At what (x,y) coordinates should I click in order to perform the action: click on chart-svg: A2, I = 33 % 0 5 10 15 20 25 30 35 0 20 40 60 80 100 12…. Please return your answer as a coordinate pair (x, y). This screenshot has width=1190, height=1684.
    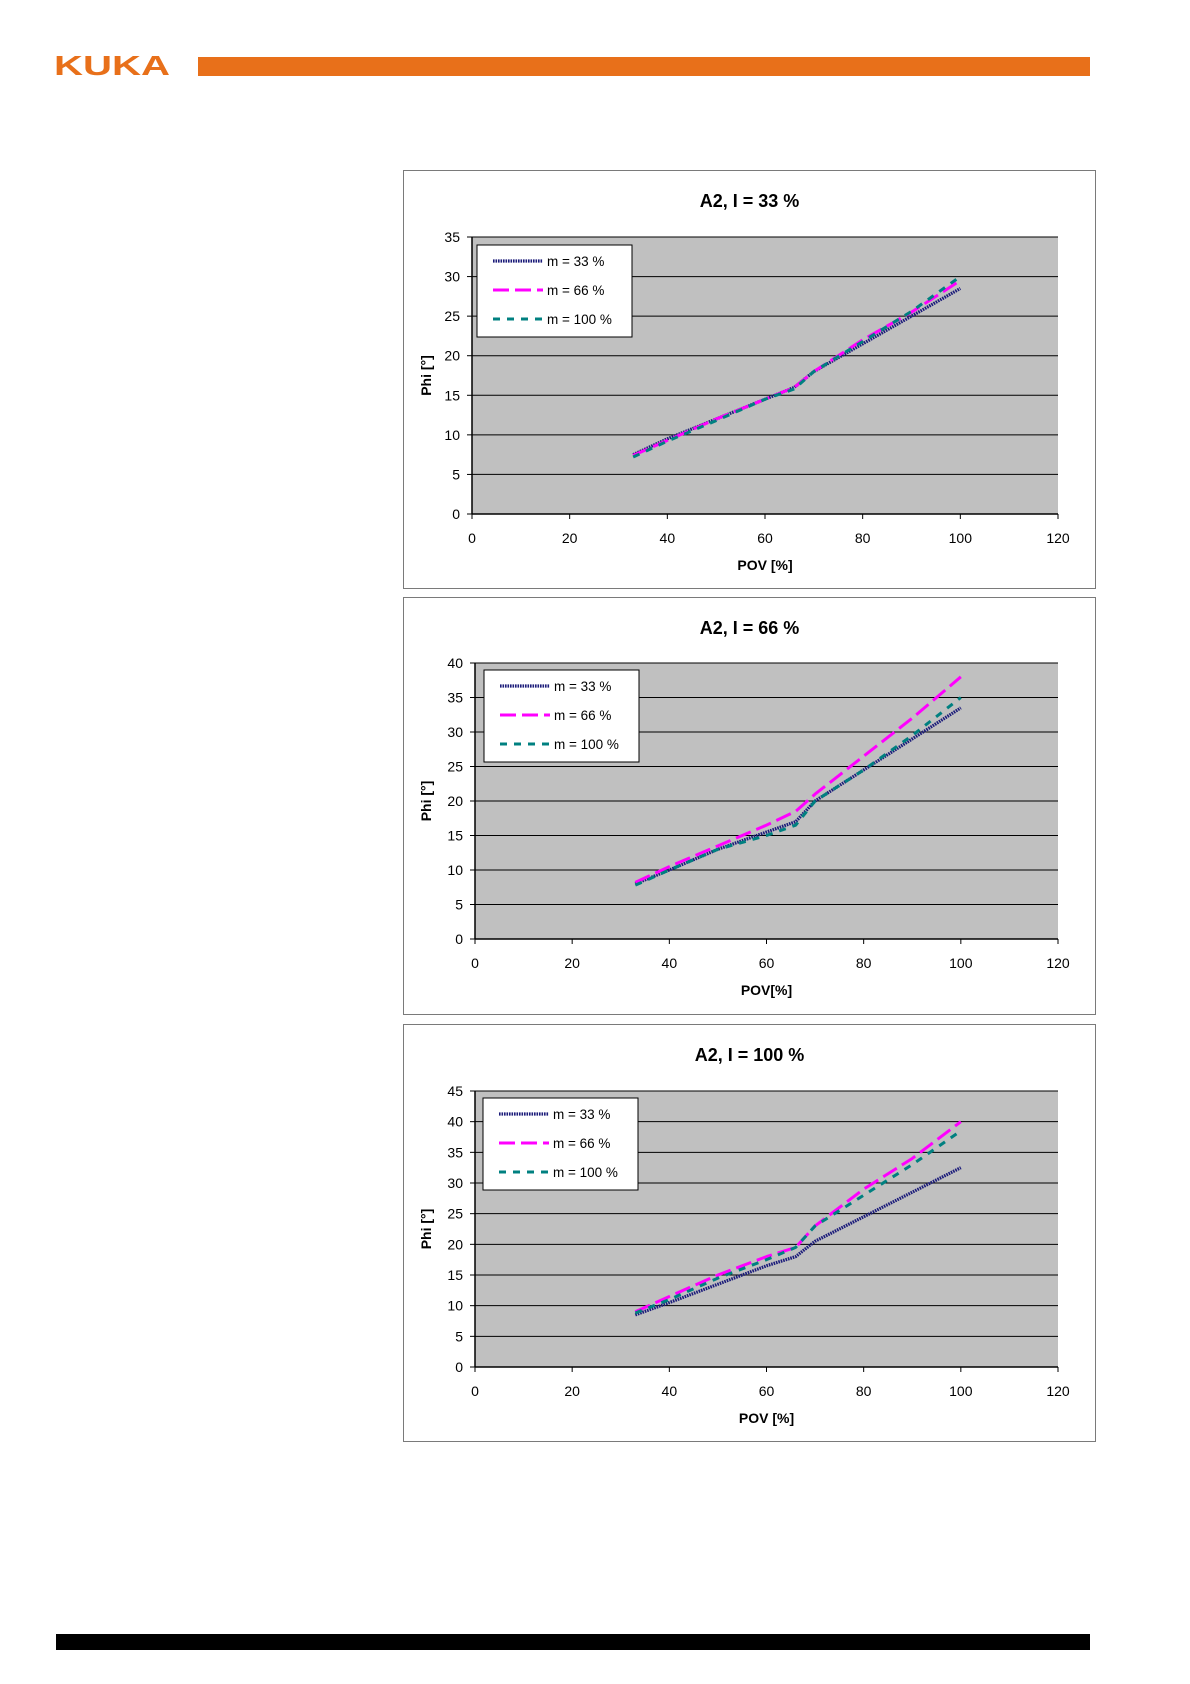
    Looking at the image, I should click on (744, 382).